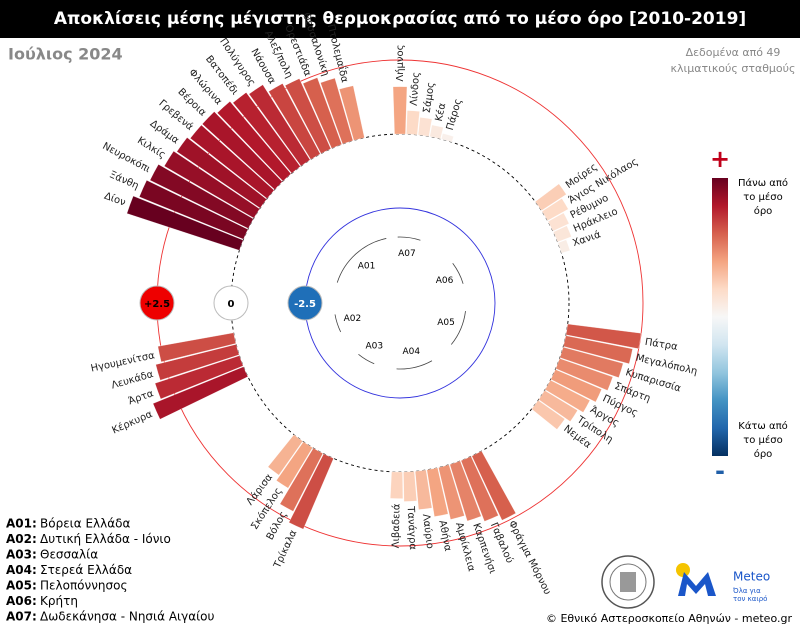 The image size is (800, 629). What do you see at coordinates (733, 68) in the screenshot?
I see `note: κλιματικούς σταθμούς` at bounding box center [733, 68].